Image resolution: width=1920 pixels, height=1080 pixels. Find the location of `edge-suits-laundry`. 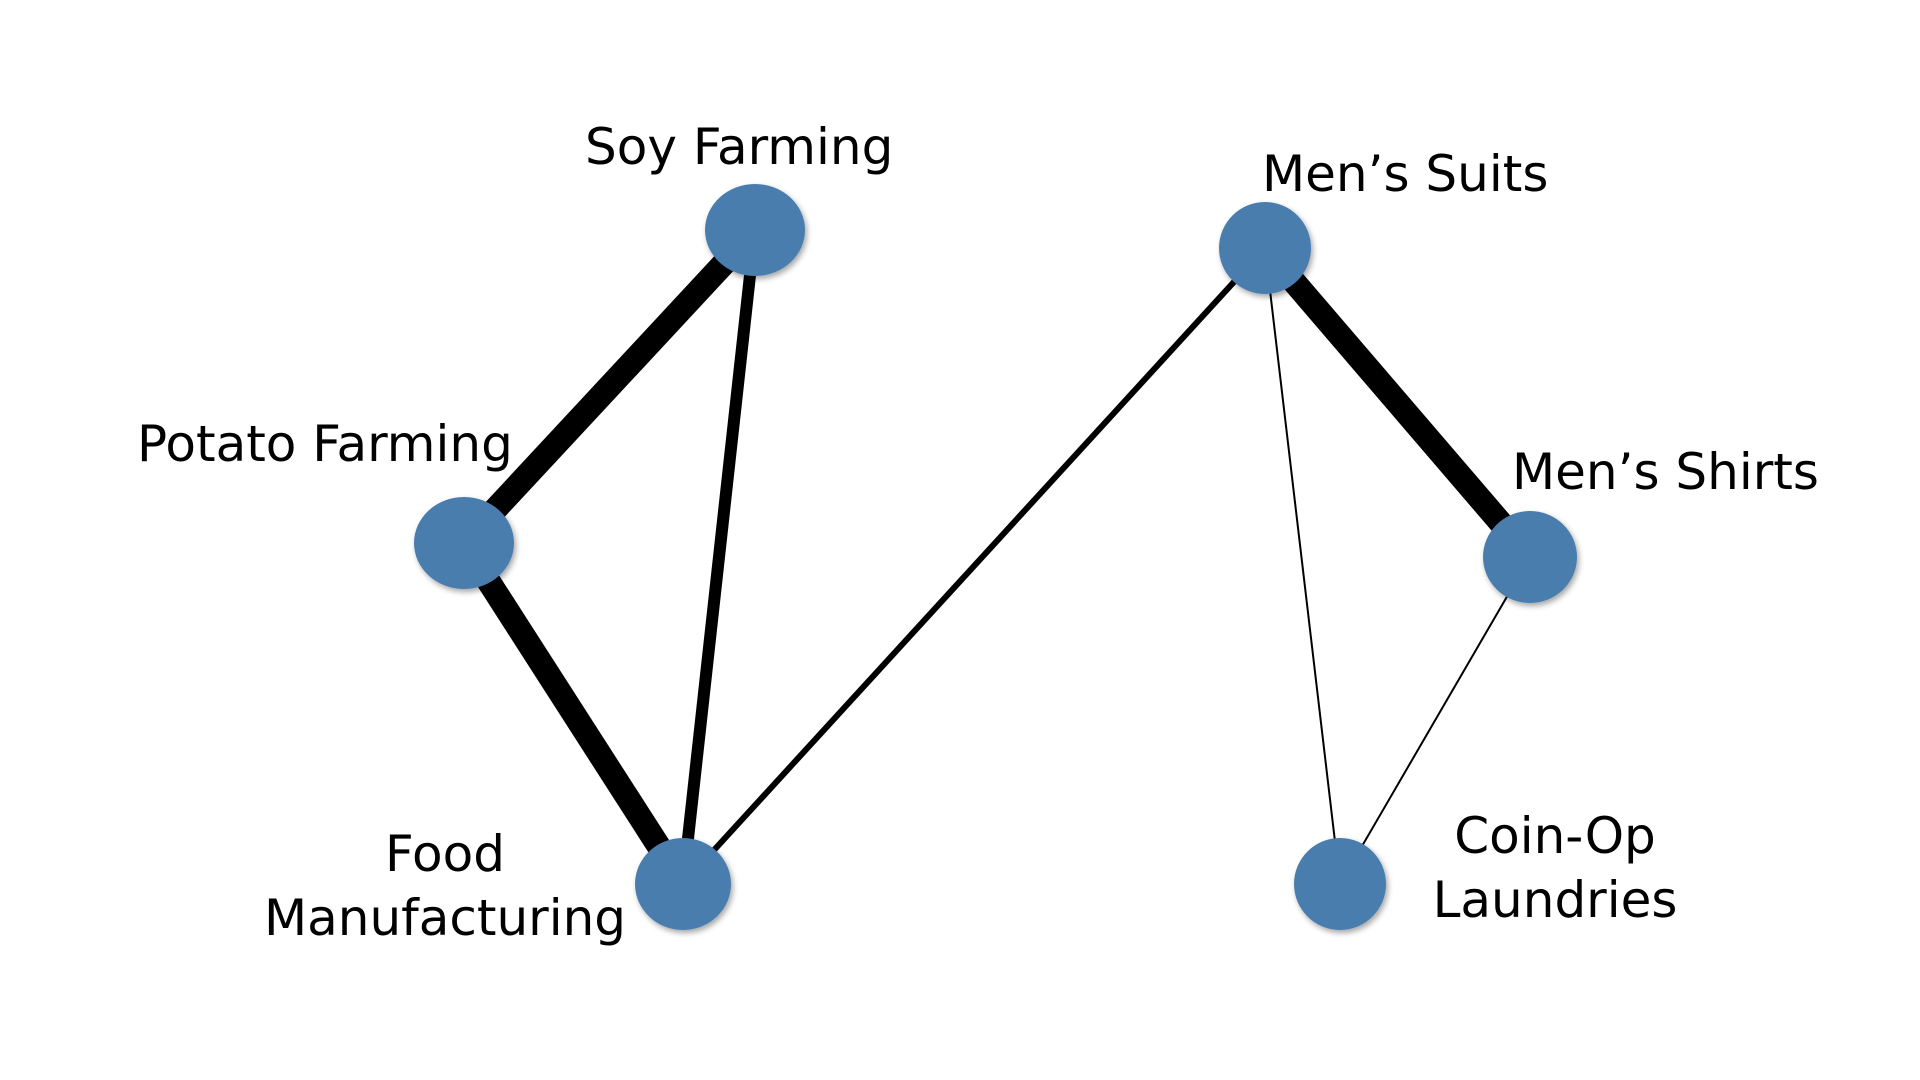

edge-suits-laundry is located at coordinates (1302, 566).